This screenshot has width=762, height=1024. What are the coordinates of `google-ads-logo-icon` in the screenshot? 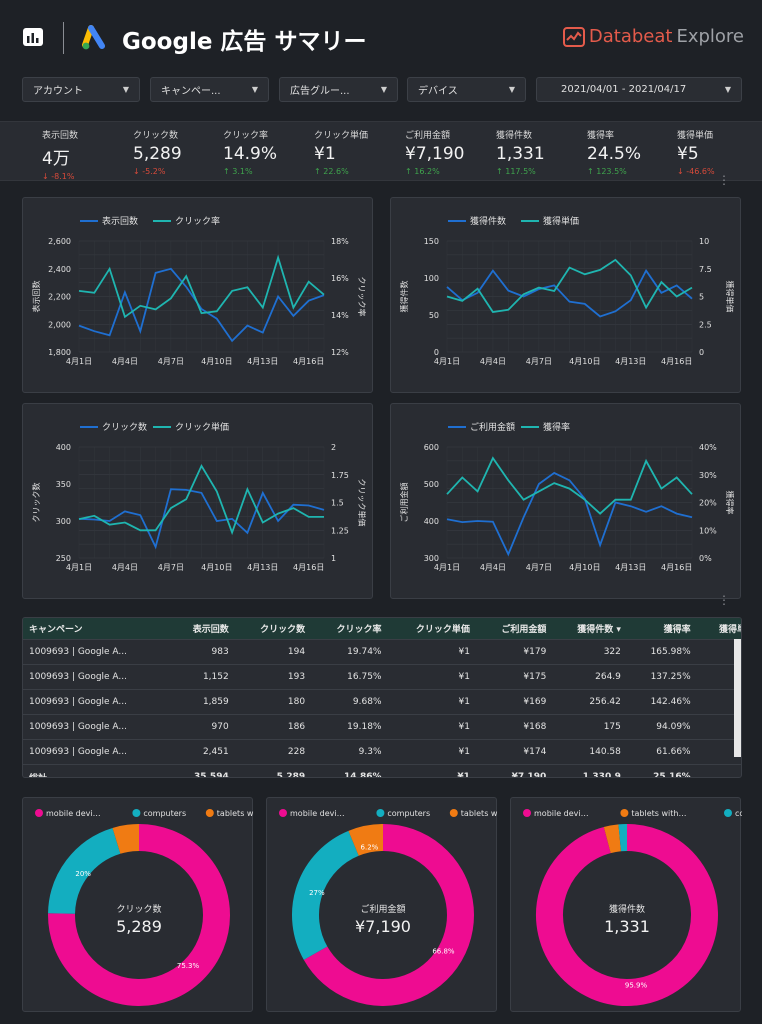 It's located at (95, 38).